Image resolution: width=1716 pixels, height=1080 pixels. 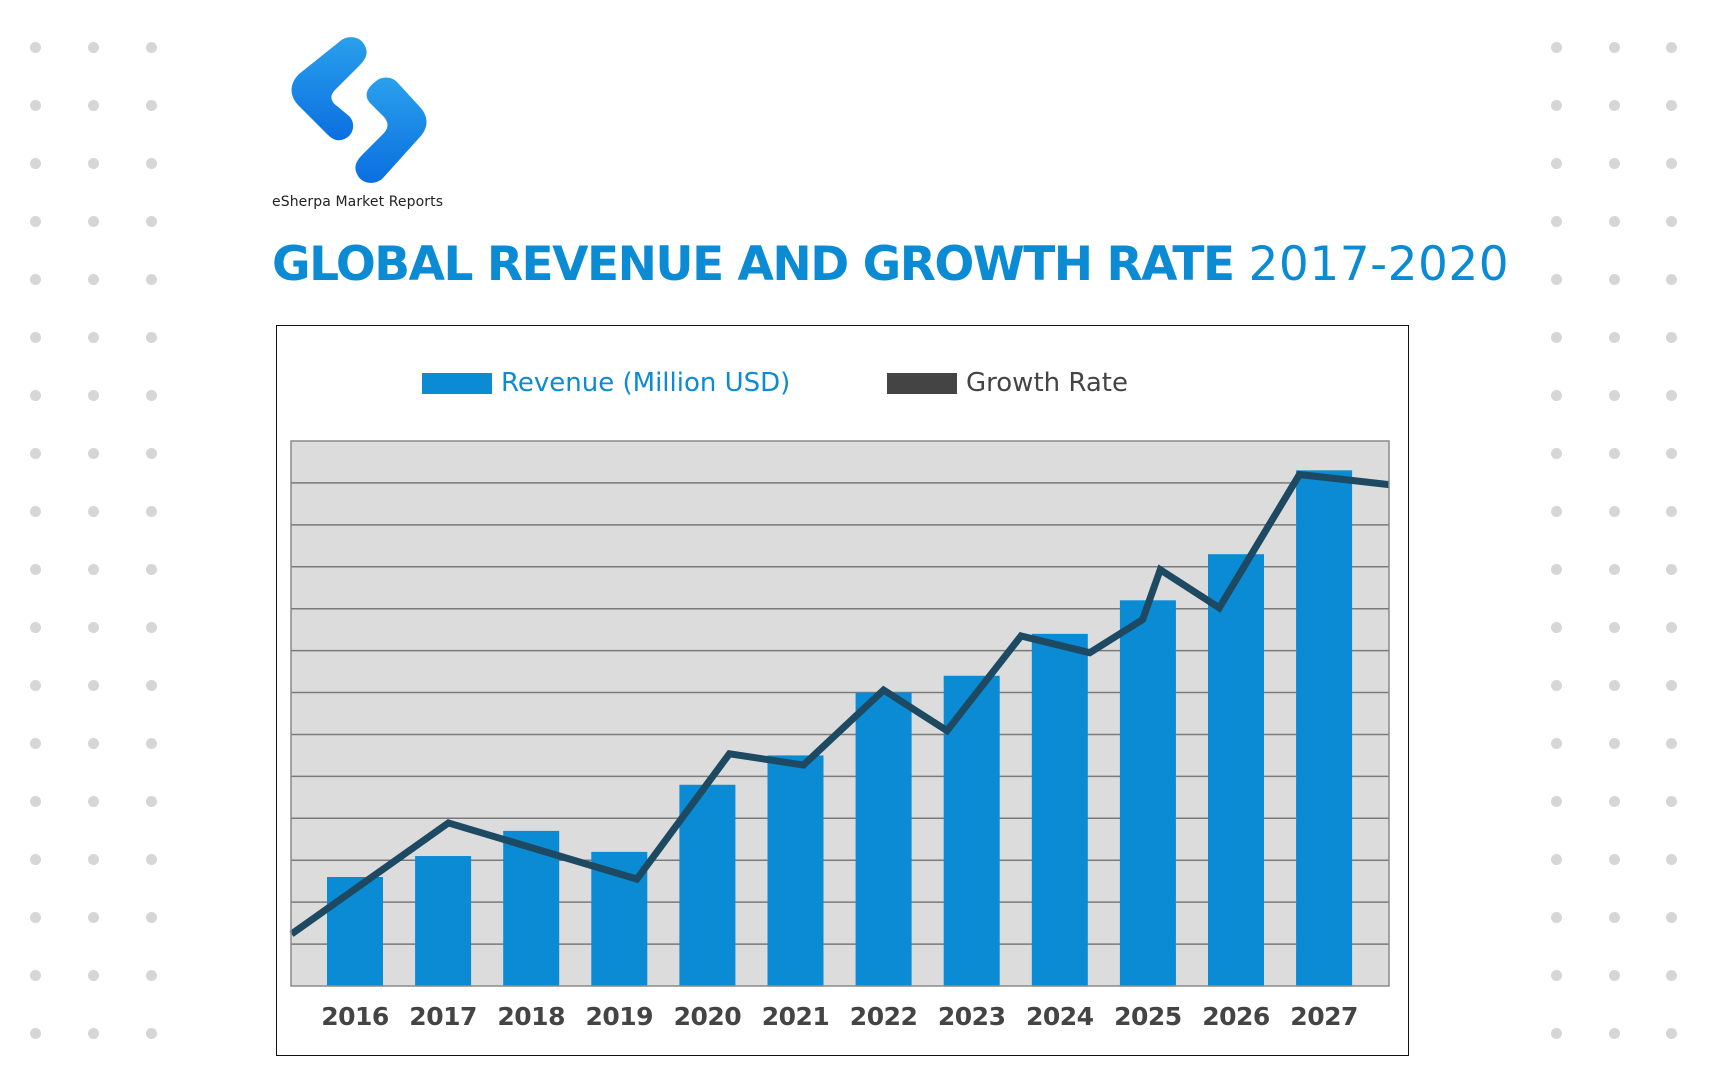 I want to click on x-tick-label: 2027, so click(x=1324, y=1016).